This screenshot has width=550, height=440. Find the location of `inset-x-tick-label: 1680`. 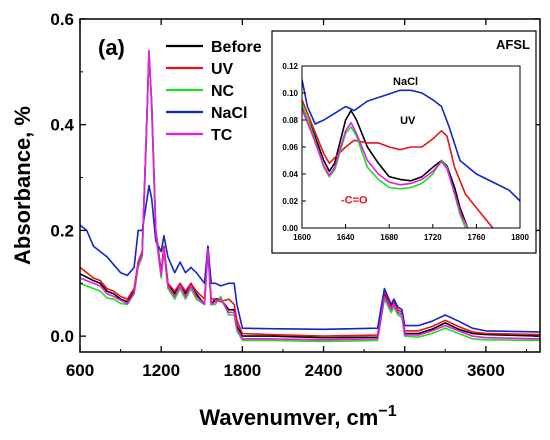

inset-x-tick-label: 1680 is located at coordinates (389, 237).